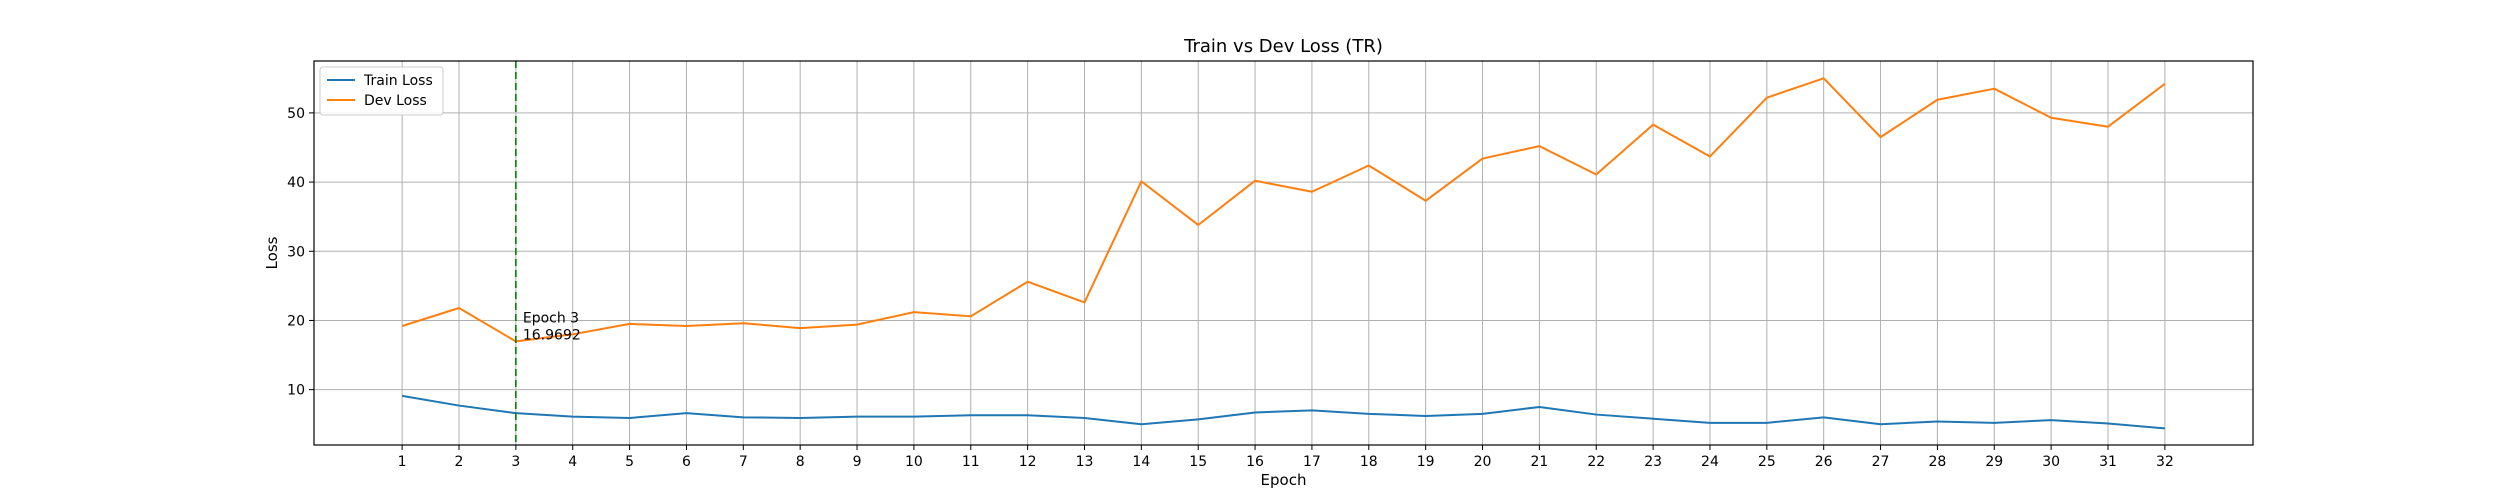  Describe the element at coordinates (1994, 462) in the screenshot. I see `x-tick-label: 29` at that location.